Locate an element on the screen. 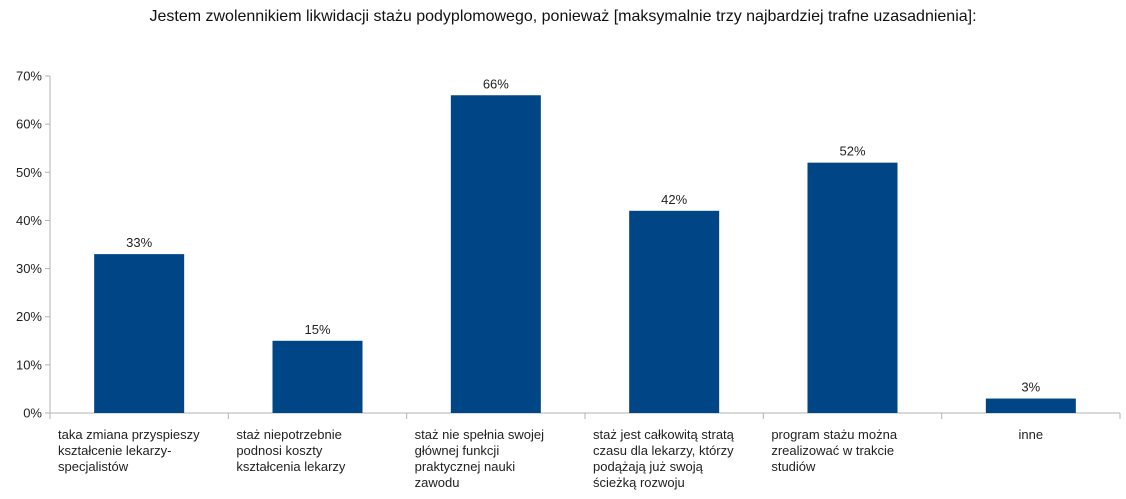  y-tick-label: 70% is located at coordinates (29, 76).